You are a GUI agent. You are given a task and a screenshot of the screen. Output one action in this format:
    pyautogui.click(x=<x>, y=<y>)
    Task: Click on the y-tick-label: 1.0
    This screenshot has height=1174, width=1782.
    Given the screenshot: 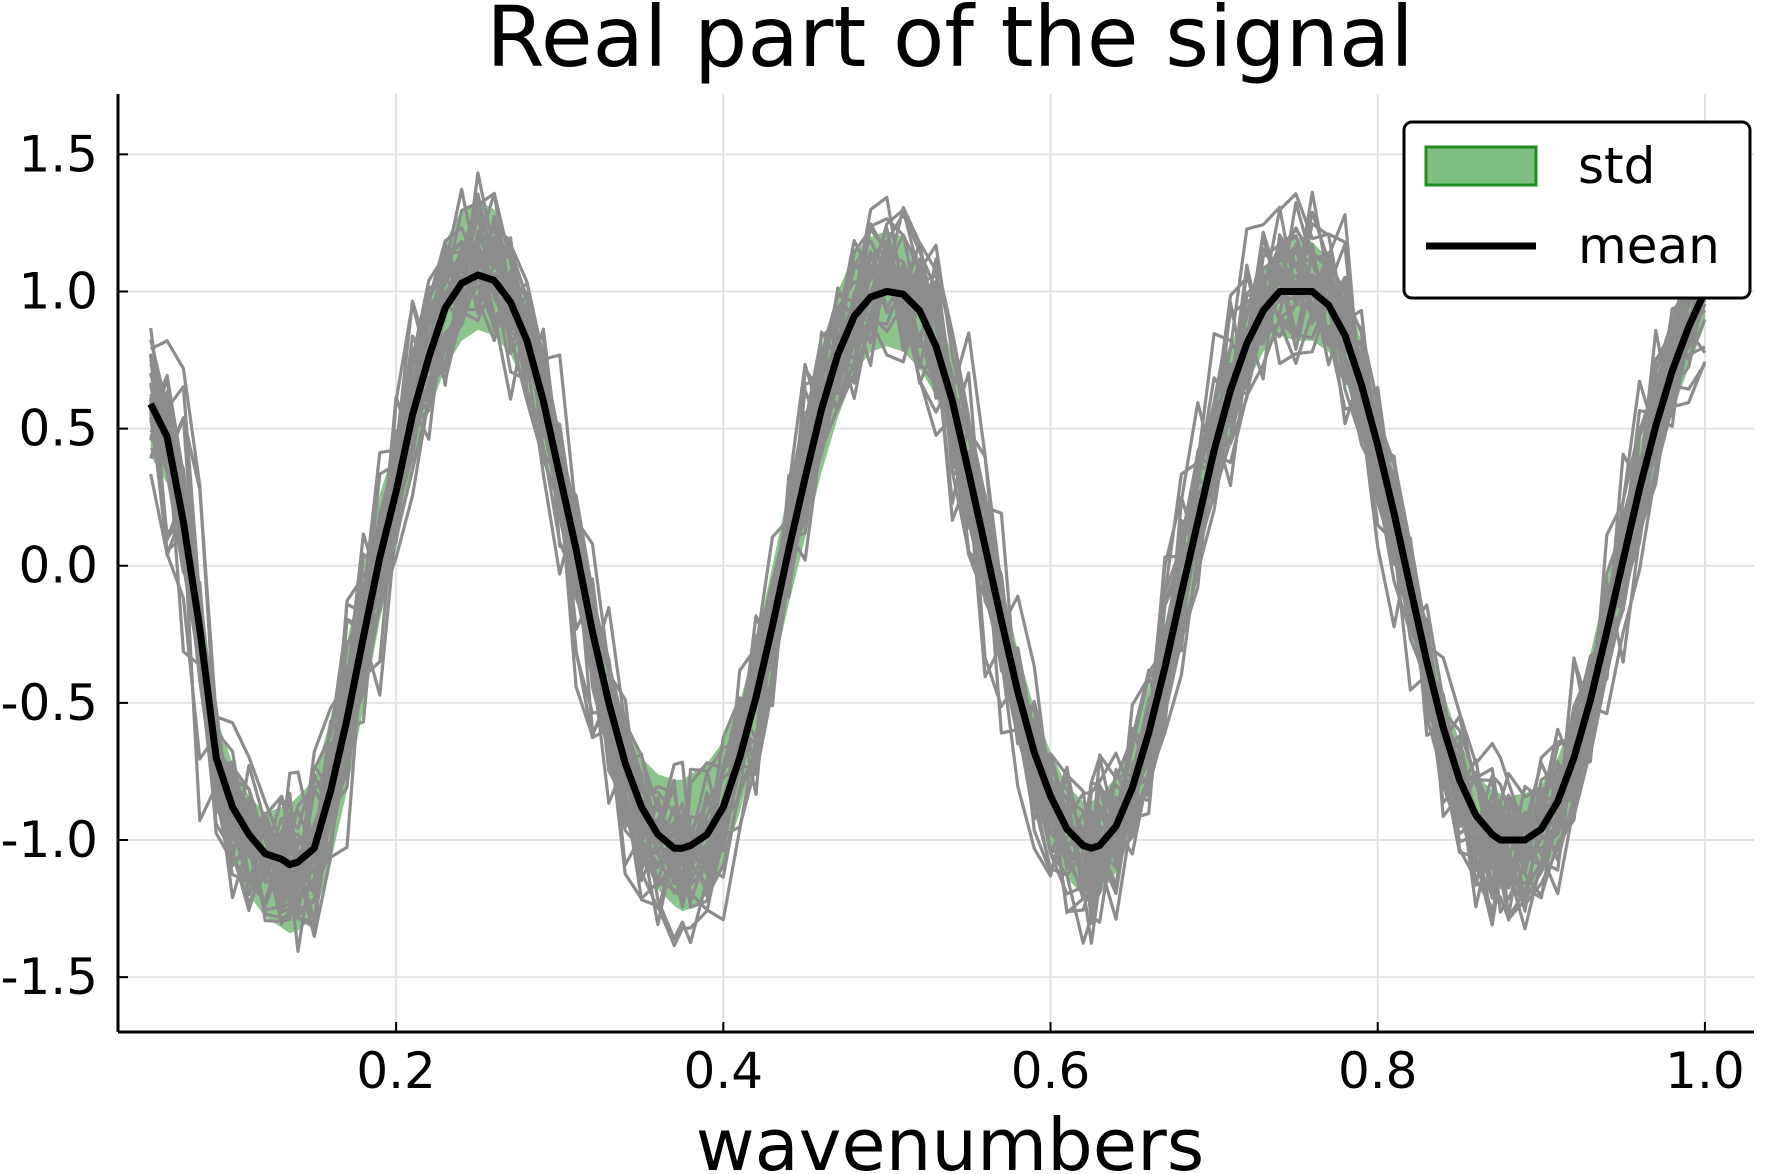 What is the action you would take?
    pyautogui.click(x=58, y=291)
    